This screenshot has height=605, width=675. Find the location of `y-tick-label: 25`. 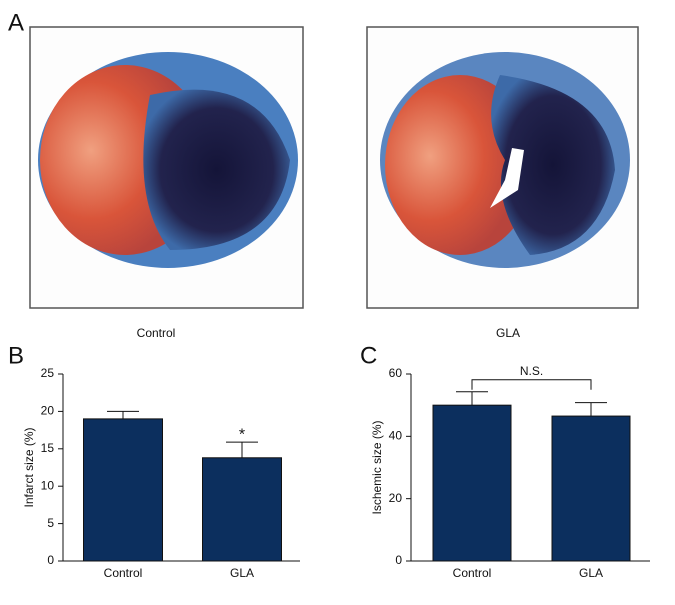

y-tick-label: 25 is located at coordinates (48, 373).